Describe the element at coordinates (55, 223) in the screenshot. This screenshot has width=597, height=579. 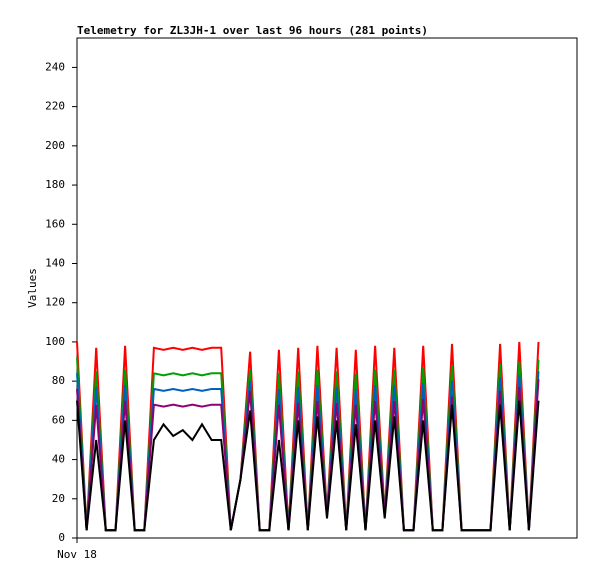
I see `y-tick-label: 160` at that location.